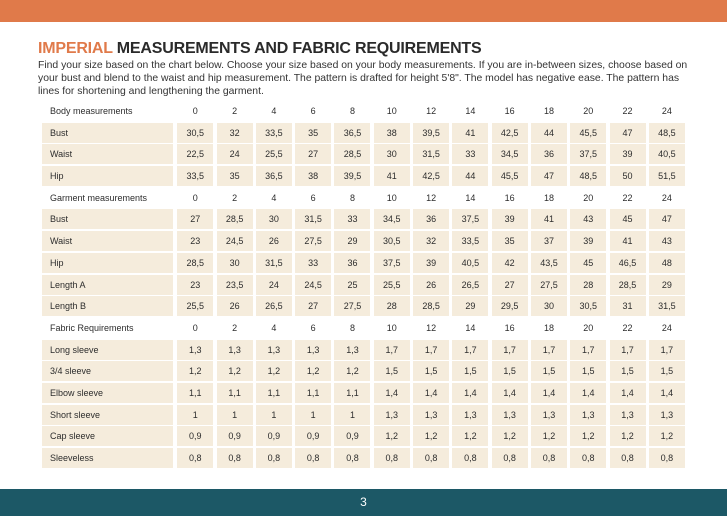 The height and width of the screenshot is (516, 727). Describe the element at coordinates (297, 48) in the screenshot. I see `title-rest: MEASUREMENTS AND FABRIC REQUIREMENTS` at that location.